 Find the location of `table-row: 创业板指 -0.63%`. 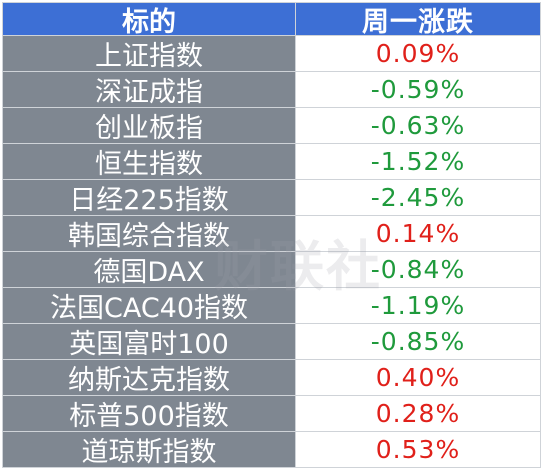

table-row: 创业板指 -0.63% is located at coordinates (272, 126).